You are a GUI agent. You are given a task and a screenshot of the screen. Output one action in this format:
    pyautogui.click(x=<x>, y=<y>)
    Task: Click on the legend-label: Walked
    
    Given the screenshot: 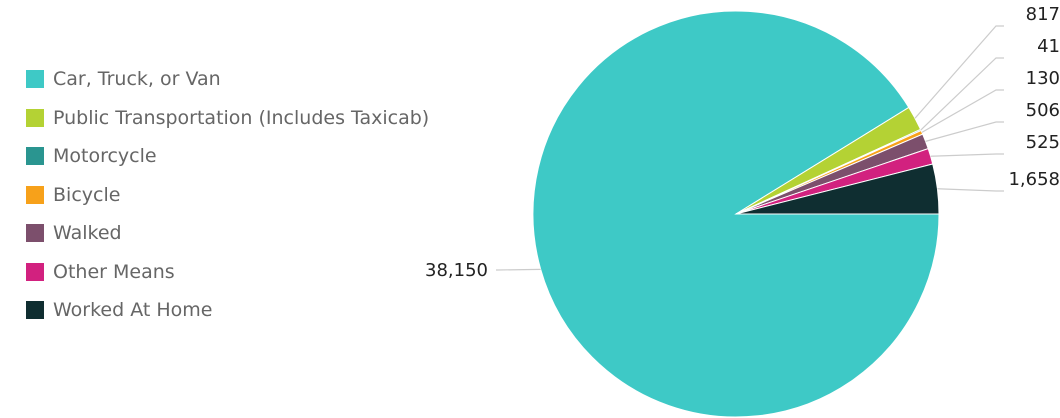 What is the action you would take?
    pyautogui.click(x=87, y=233)
    